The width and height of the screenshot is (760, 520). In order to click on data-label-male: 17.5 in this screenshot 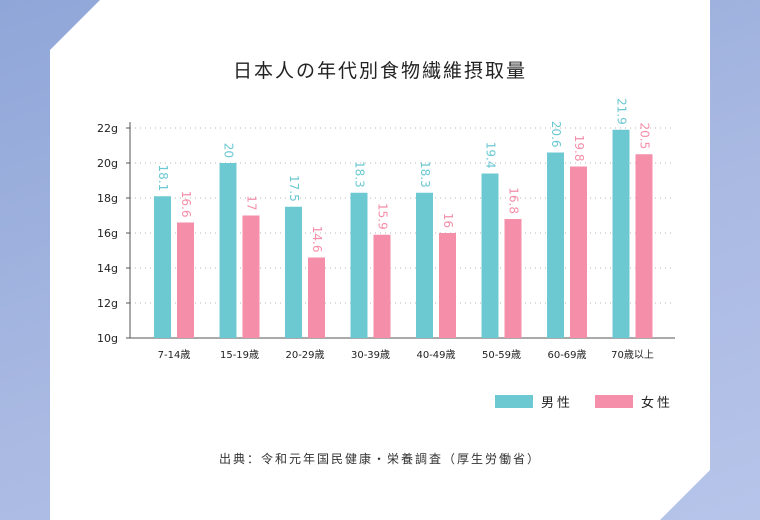, I will do `click(294, 188)`.